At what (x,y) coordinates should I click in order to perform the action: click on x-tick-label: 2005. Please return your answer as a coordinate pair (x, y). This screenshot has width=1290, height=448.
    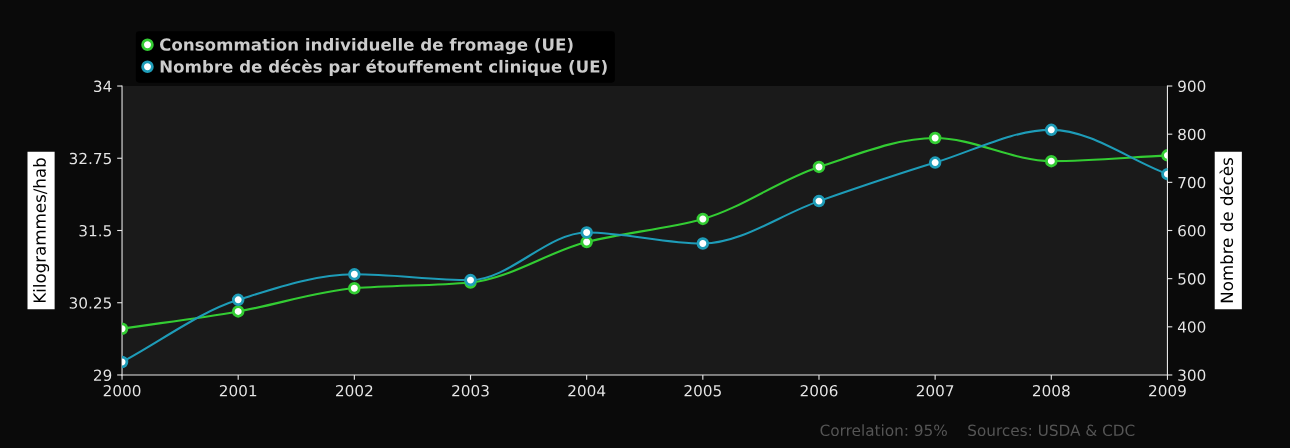
    Looking at the image, I should click on (702, 390).